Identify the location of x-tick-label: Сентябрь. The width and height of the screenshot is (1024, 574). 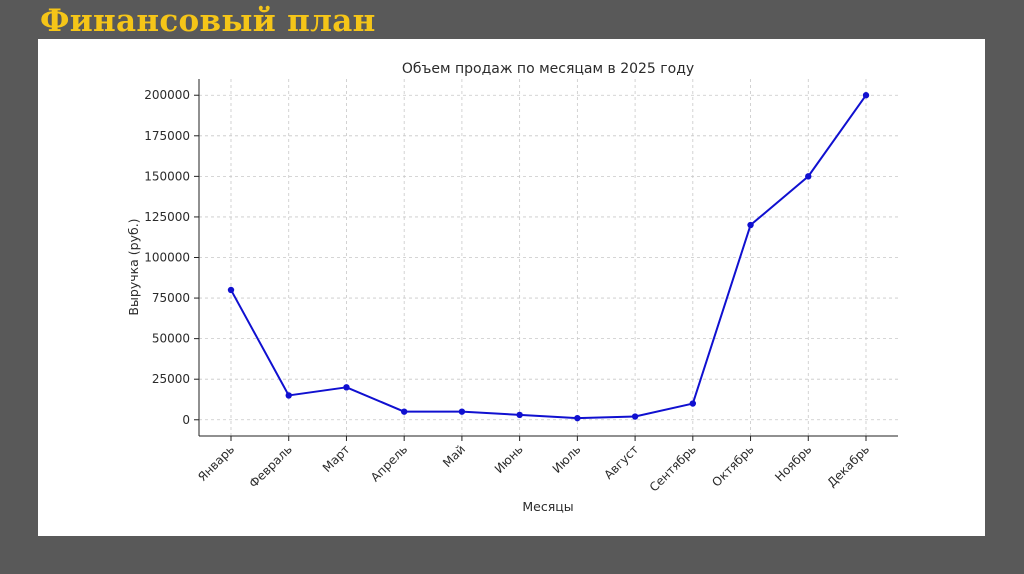
(673, 468).